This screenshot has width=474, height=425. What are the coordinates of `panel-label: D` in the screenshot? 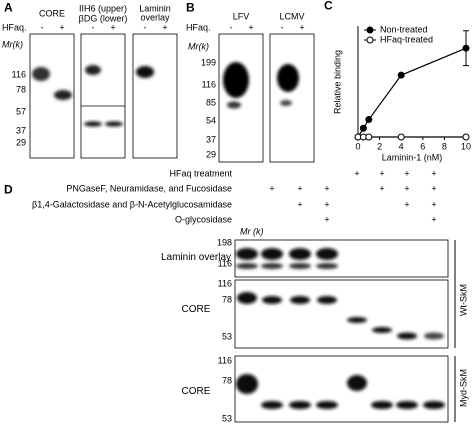 It's located at (8, 189).